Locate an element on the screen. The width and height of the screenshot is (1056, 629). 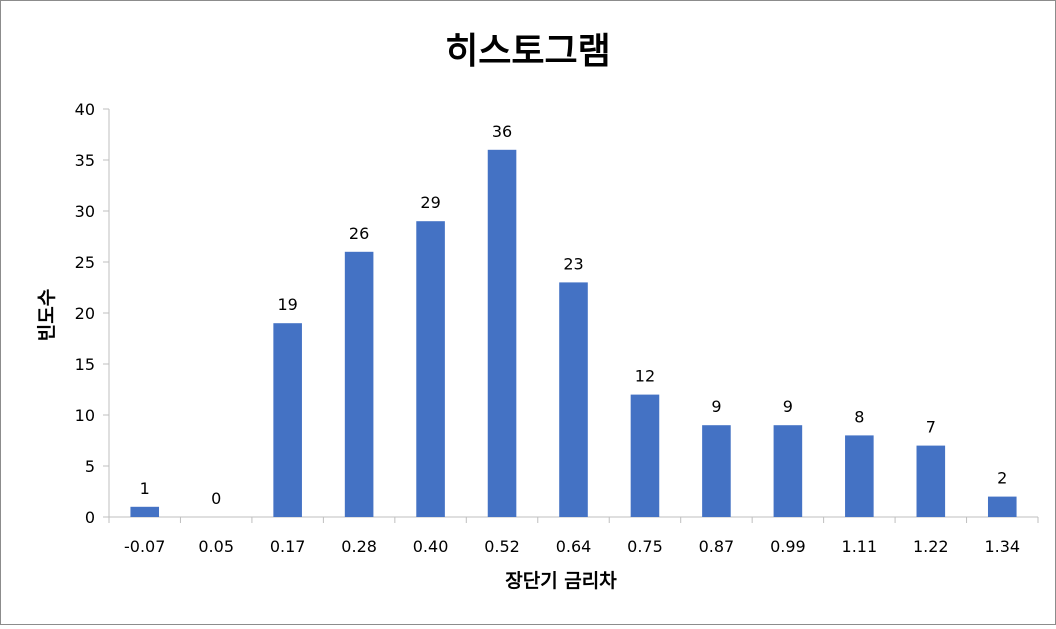
data-label: 36 is located at coordinates (502, 131).